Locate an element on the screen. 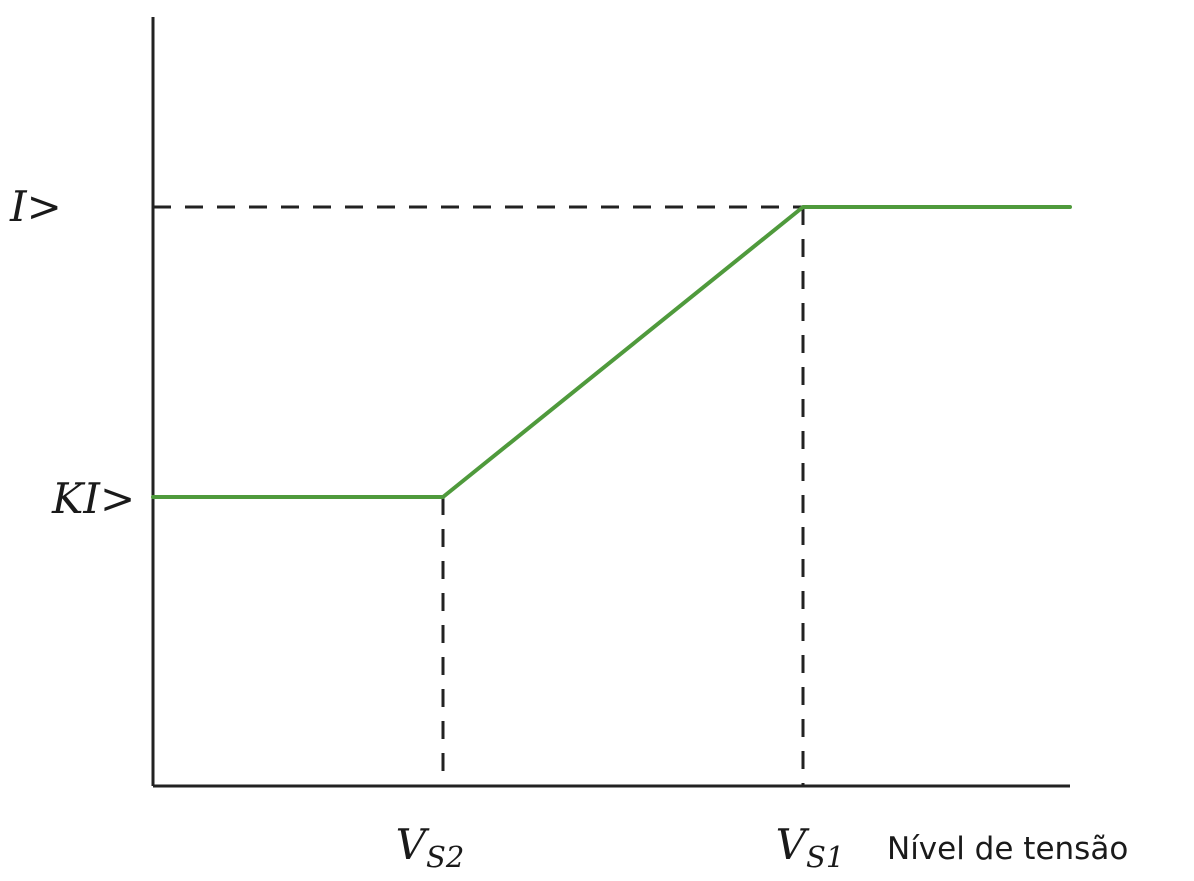 This screenshot has height=881, width=1194. x-axis-title: Nível de tensão is located at coordinates (1007, 849).